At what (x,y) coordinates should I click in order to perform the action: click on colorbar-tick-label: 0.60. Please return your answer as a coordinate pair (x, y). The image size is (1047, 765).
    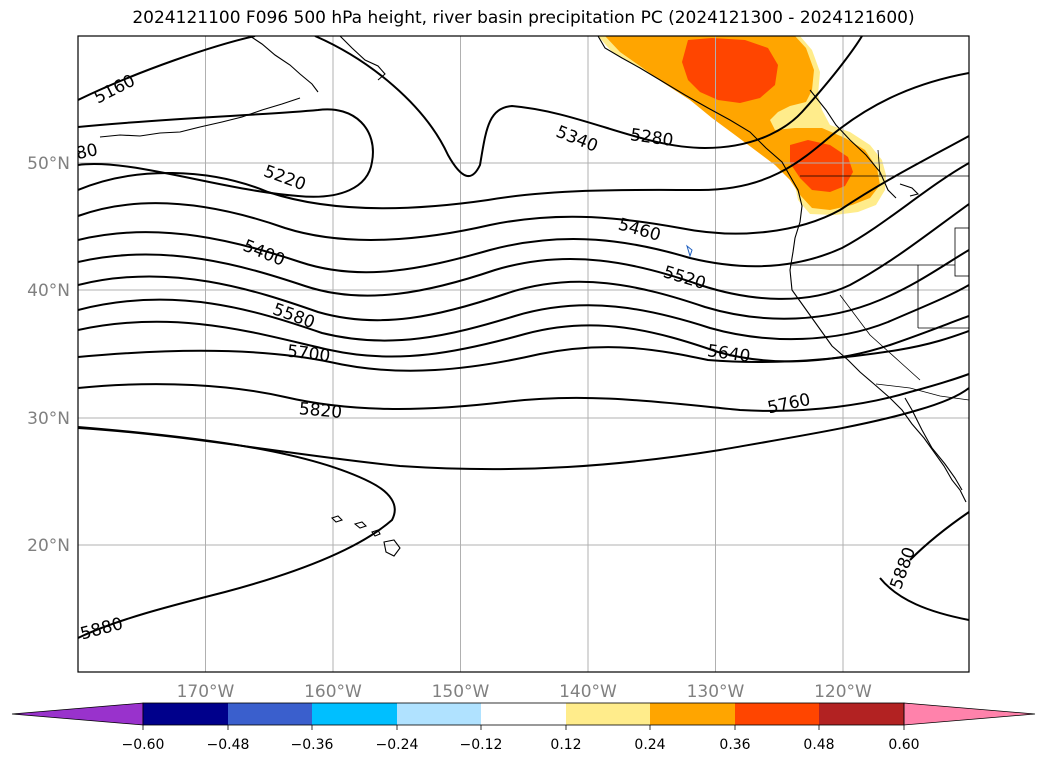
    Looking at the image, I should click on (903, 745).